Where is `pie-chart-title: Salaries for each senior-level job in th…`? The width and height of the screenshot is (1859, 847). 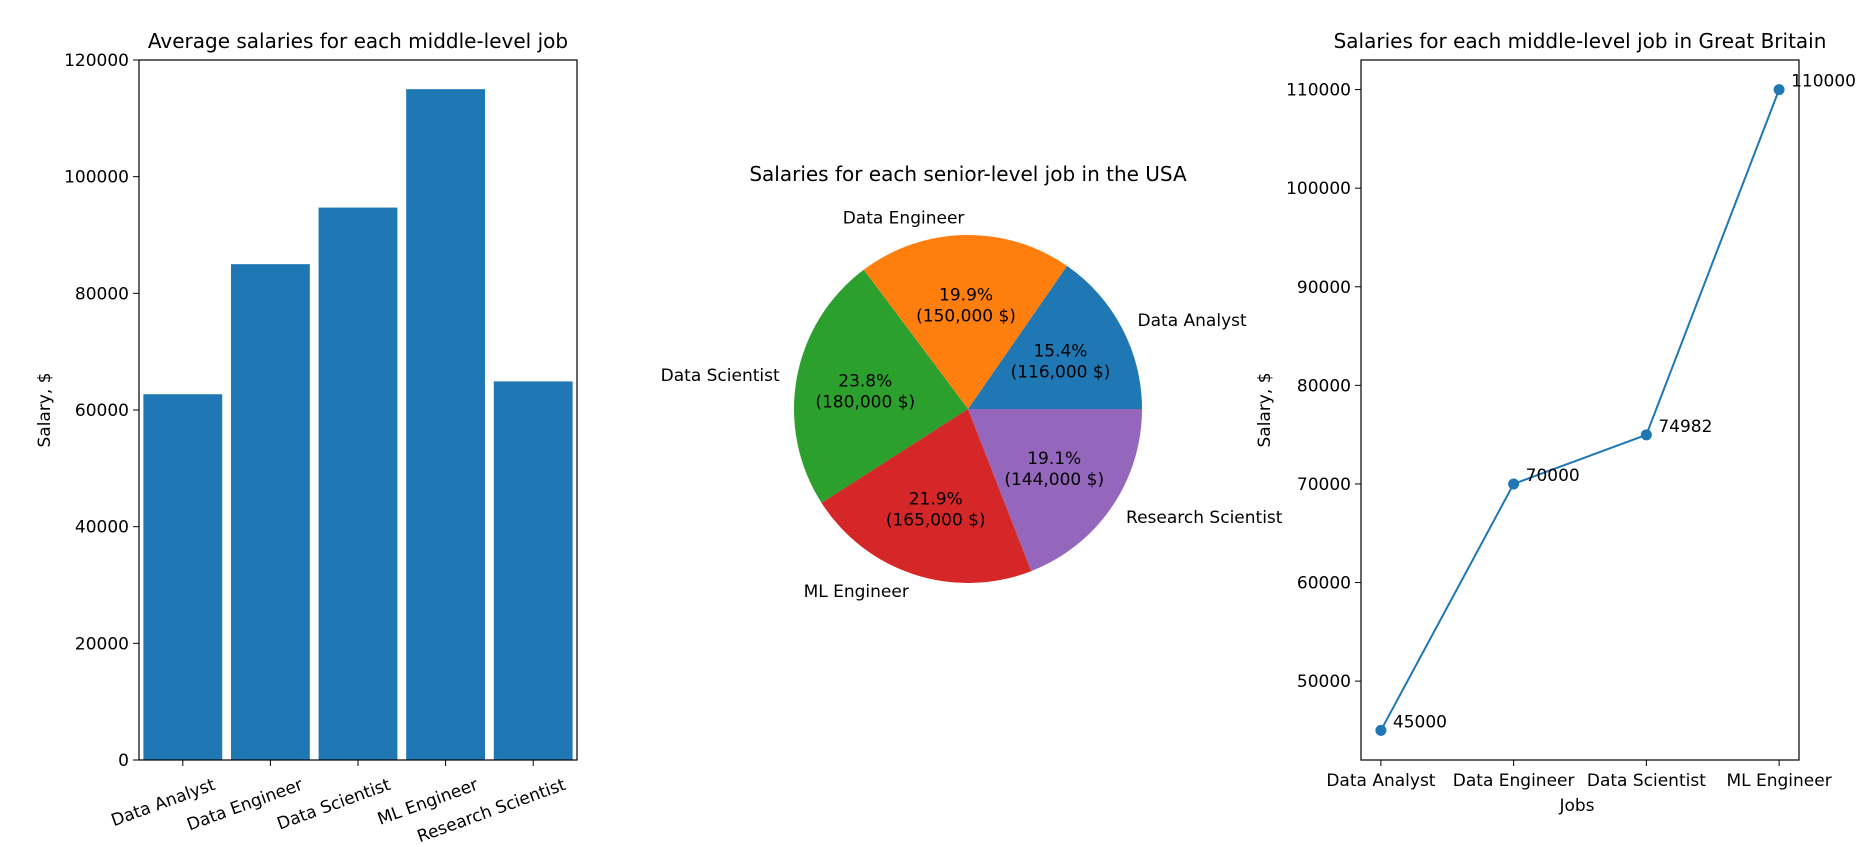
pie-chart-title: Salaries for each senior-level job in th… is located at coordinates (968, 174).